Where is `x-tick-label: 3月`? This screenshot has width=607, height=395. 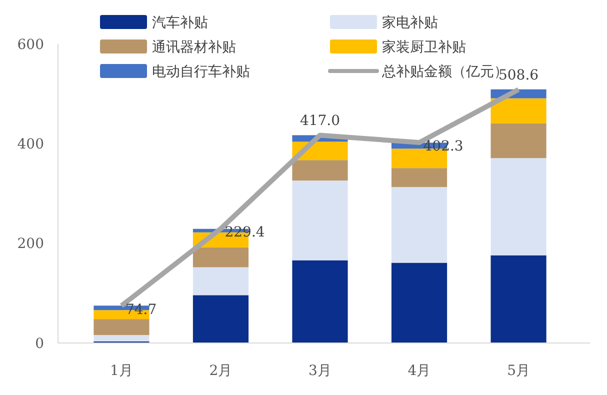 x-tick-label: 3月 is located at coordinates (320, 371).